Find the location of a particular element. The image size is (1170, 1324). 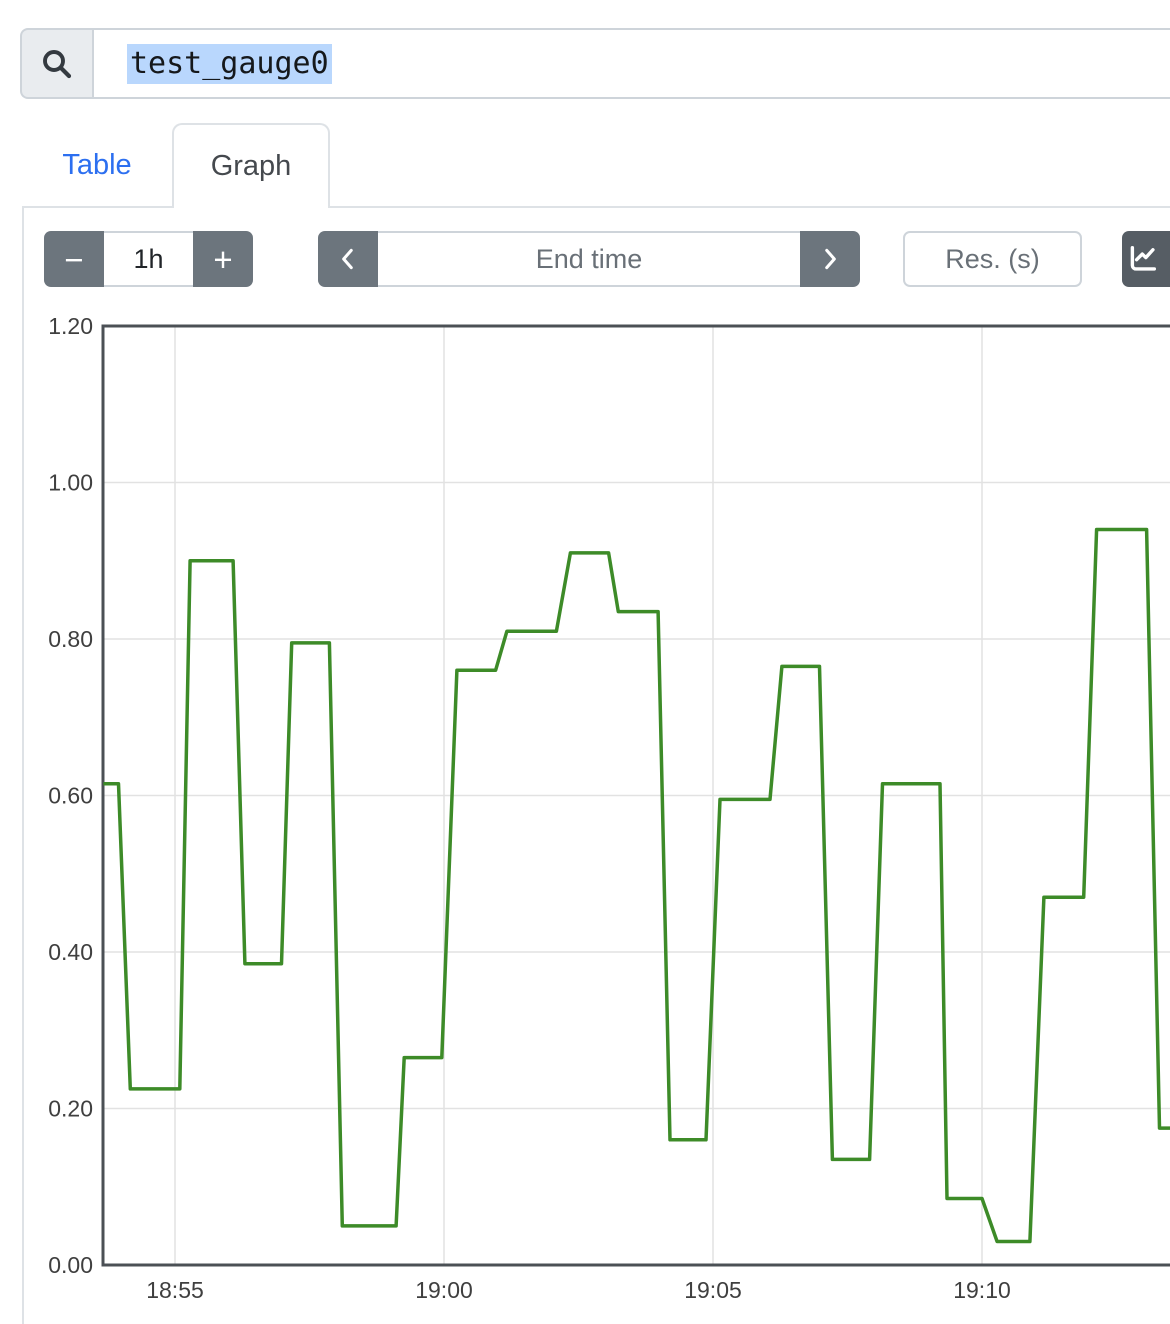

tab-table: Table is located at coordinates (97, 165).